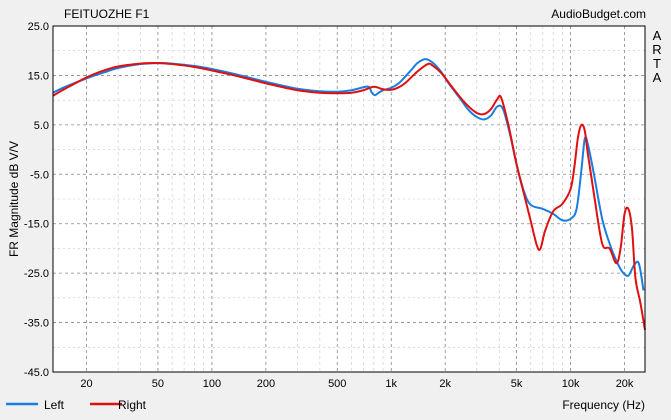  I want to click on legend-label-right: Right, so click(132, 405).